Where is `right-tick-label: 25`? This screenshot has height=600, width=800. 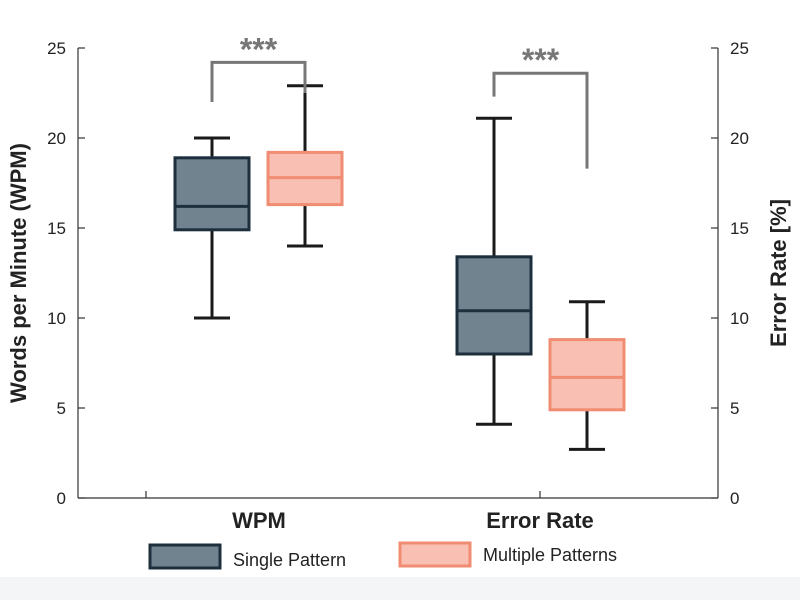 right-tick-label: 25 is located at coordinates (739, 48).